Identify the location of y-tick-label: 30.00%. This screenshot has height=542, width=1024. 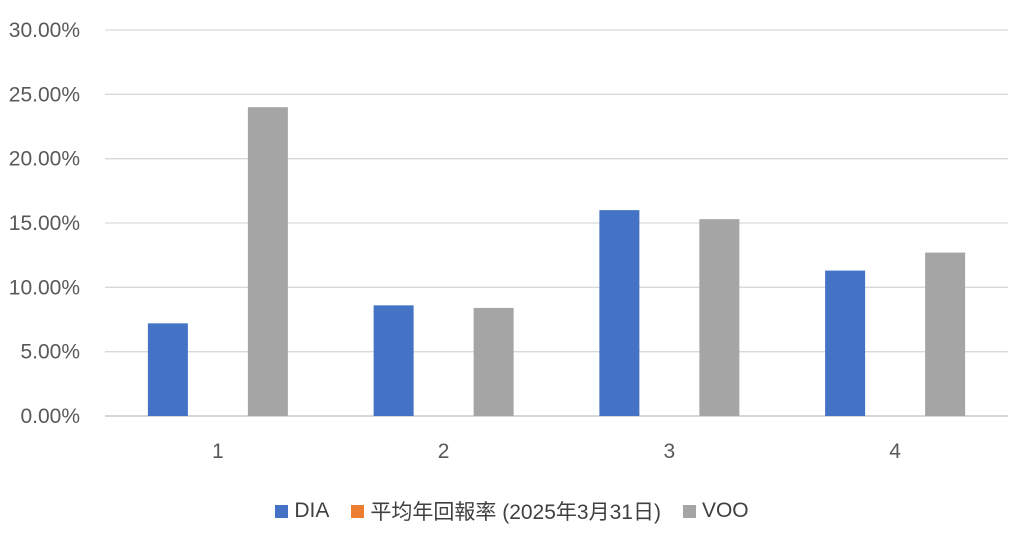
(44, 30).